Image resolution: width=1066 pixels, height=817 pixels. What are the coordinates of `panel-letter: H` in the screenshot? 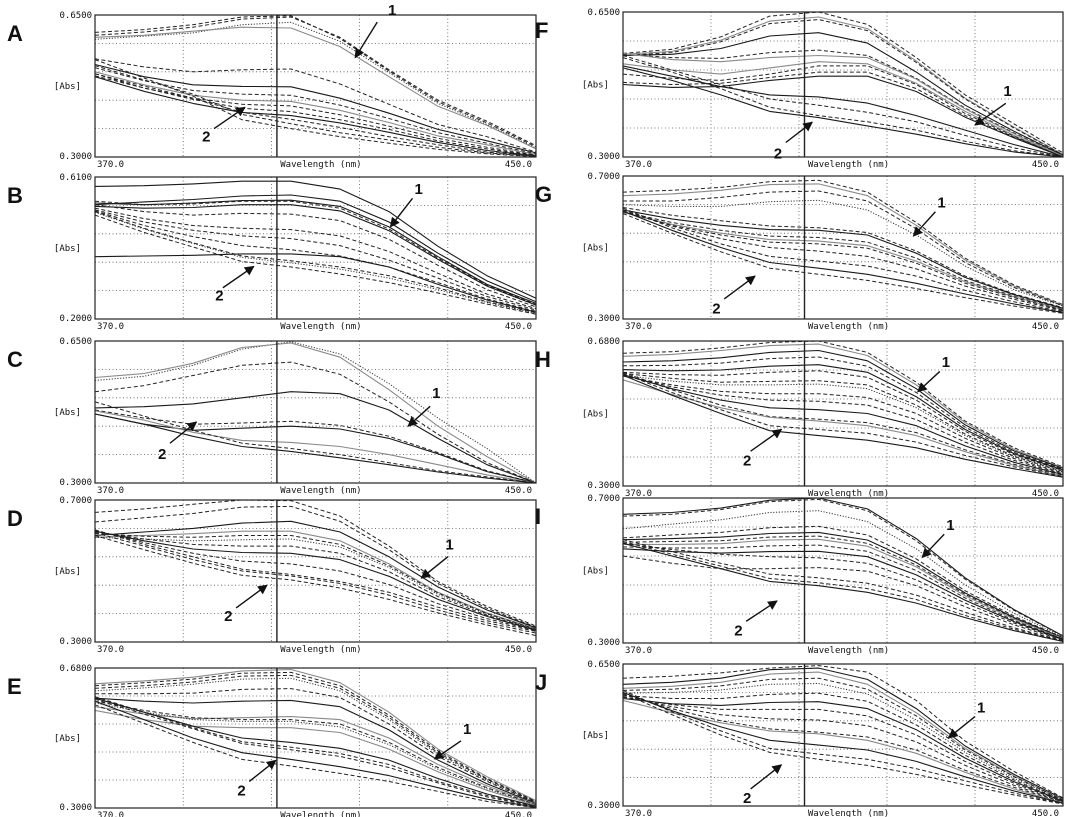 It's located at (543, 359).